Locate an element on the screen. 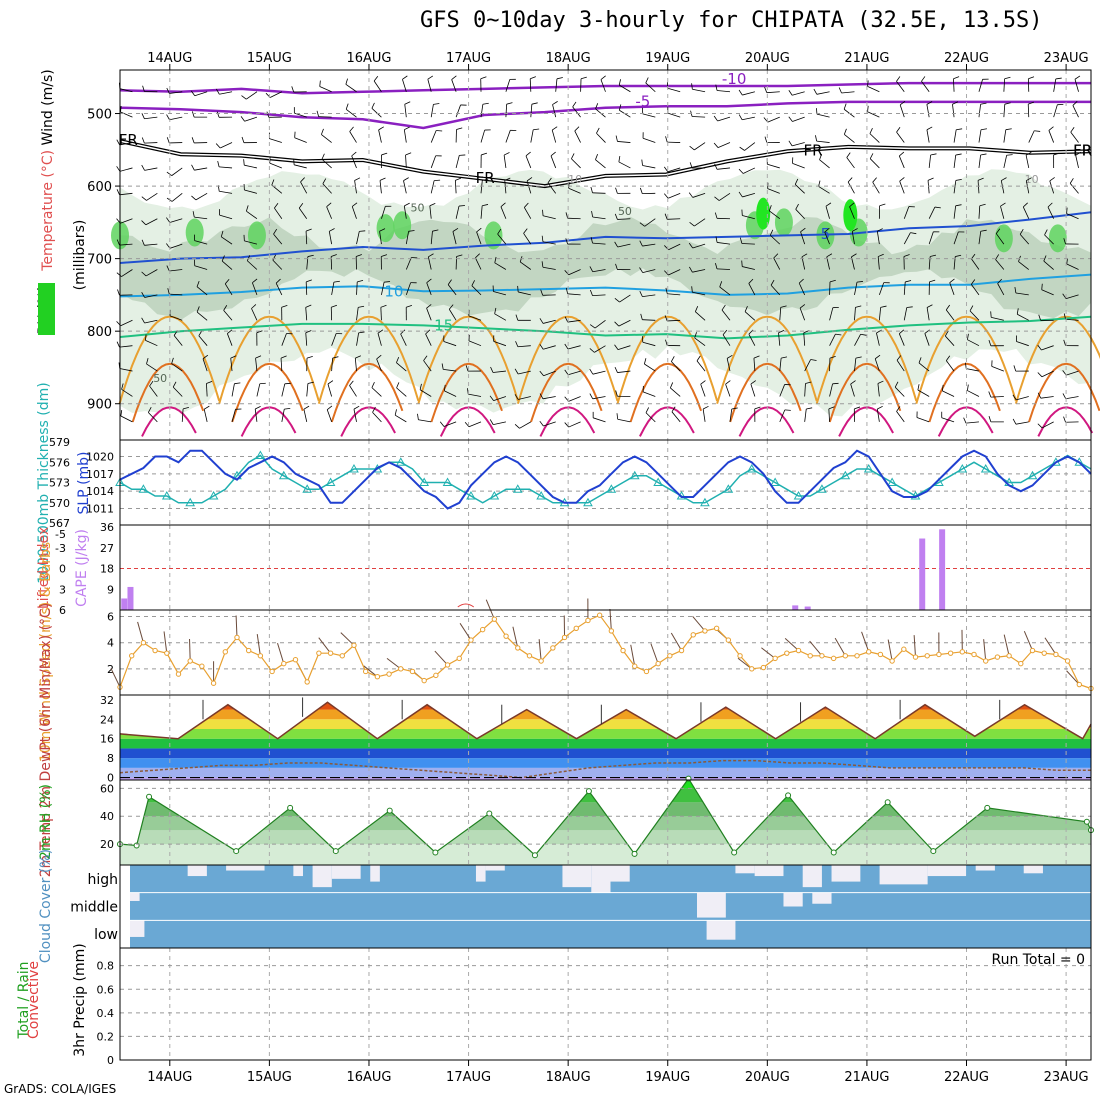 The width and height of the screenshot is (1100, 1100). isotherm-boundary-layer is located at coordinates (666, 392).